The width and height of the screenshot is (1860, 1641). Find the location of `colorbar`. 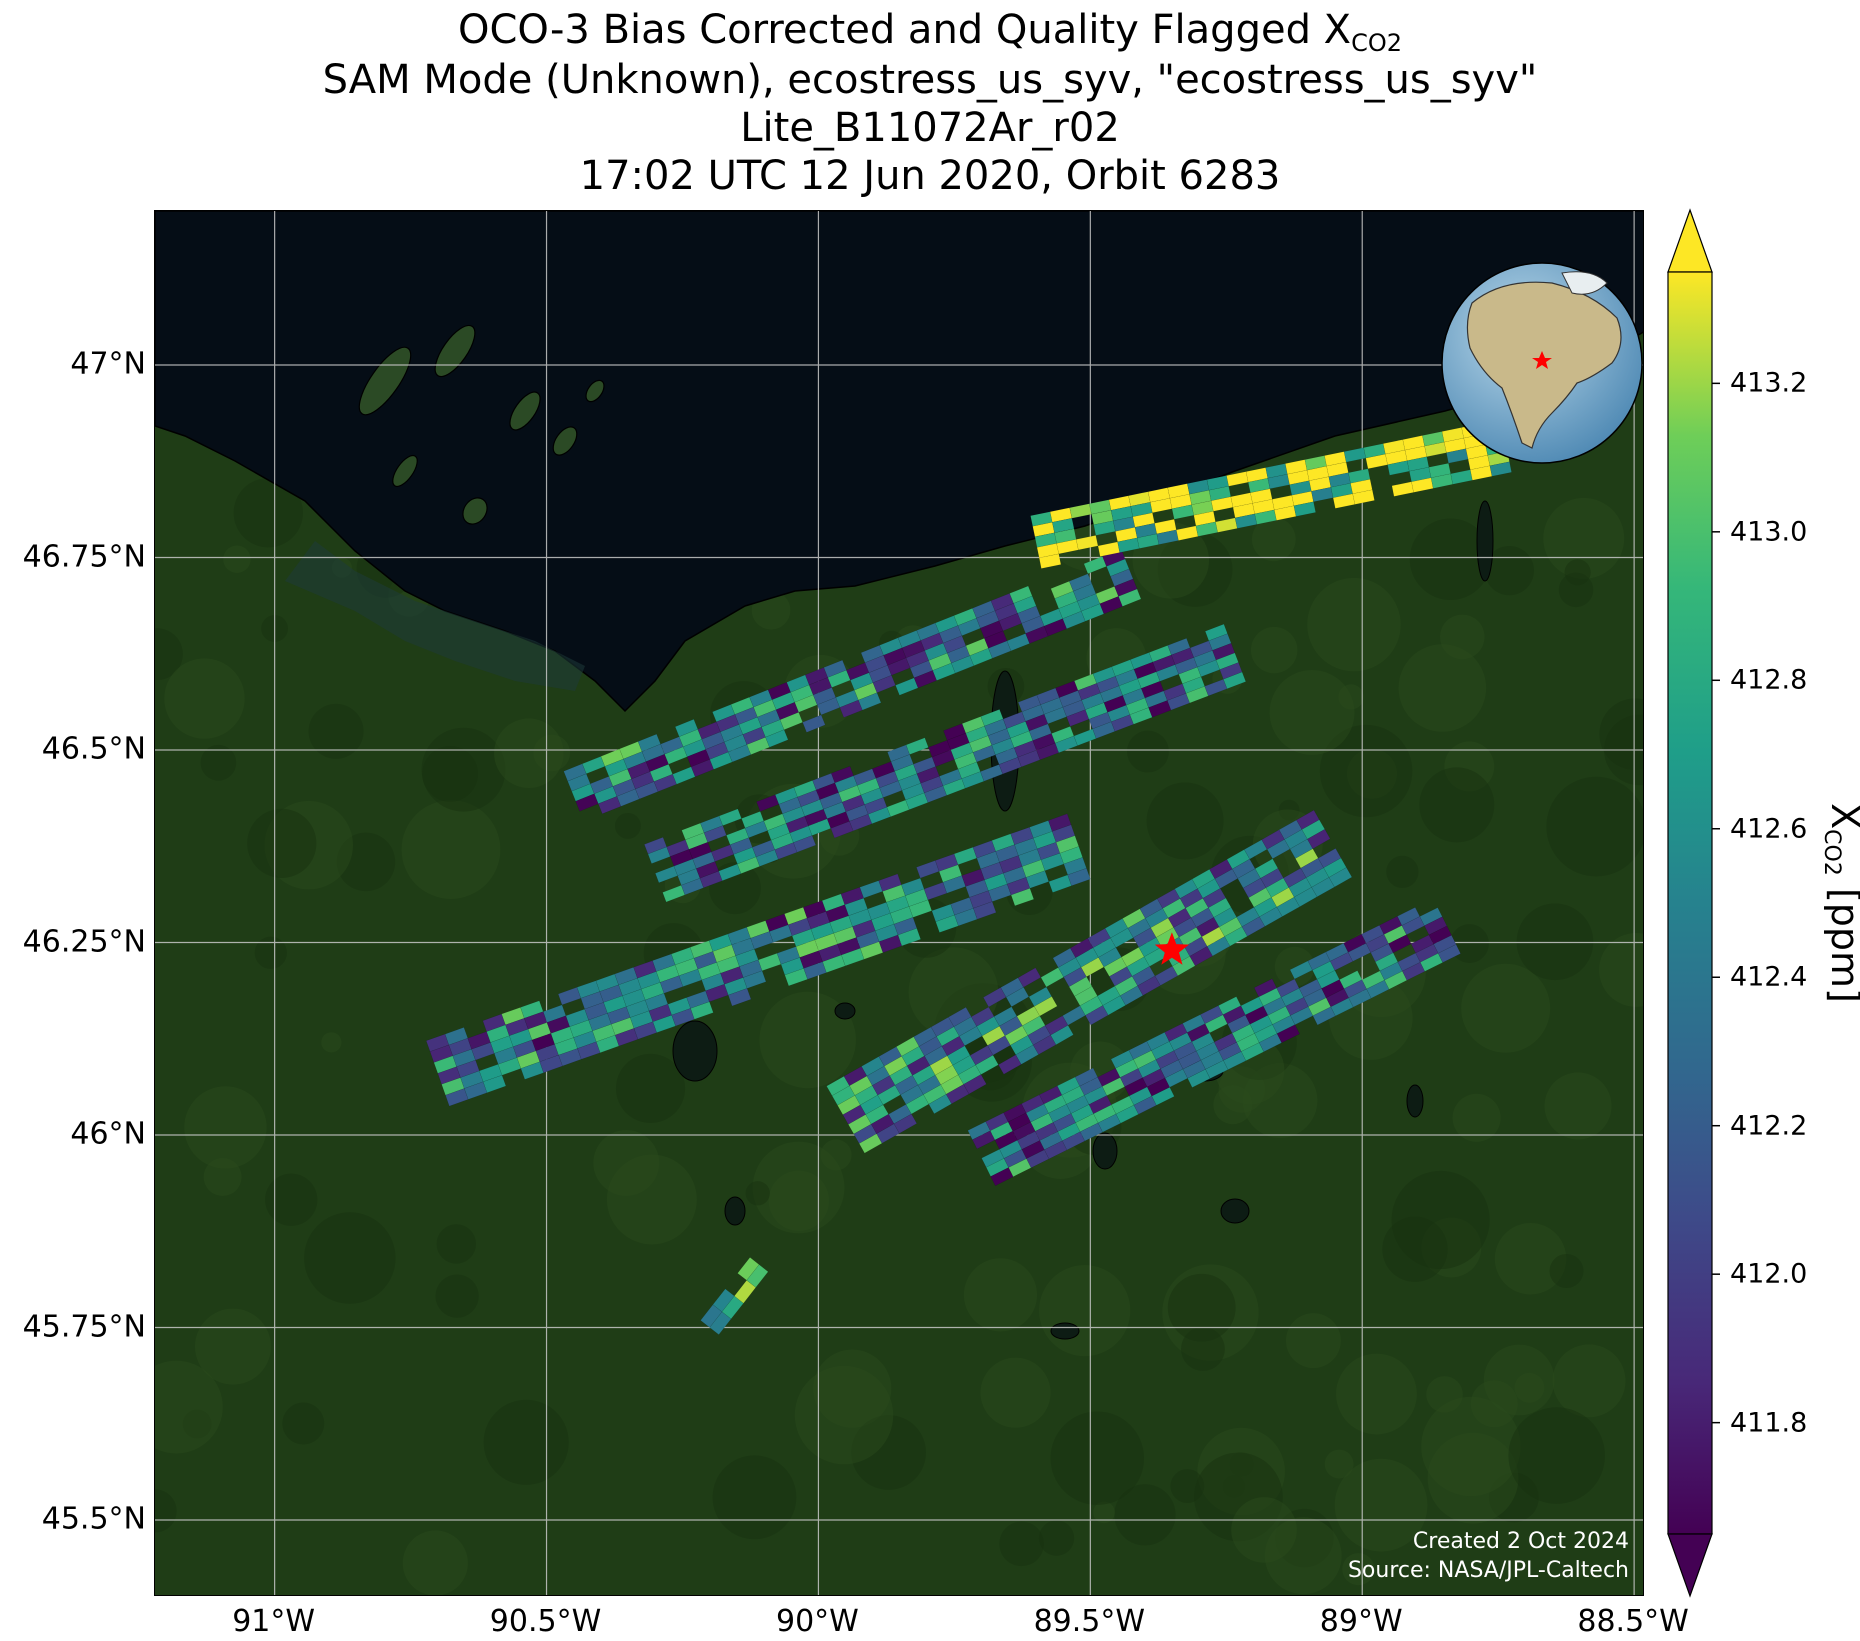

colorbar is located at coordinates (1693, 903).